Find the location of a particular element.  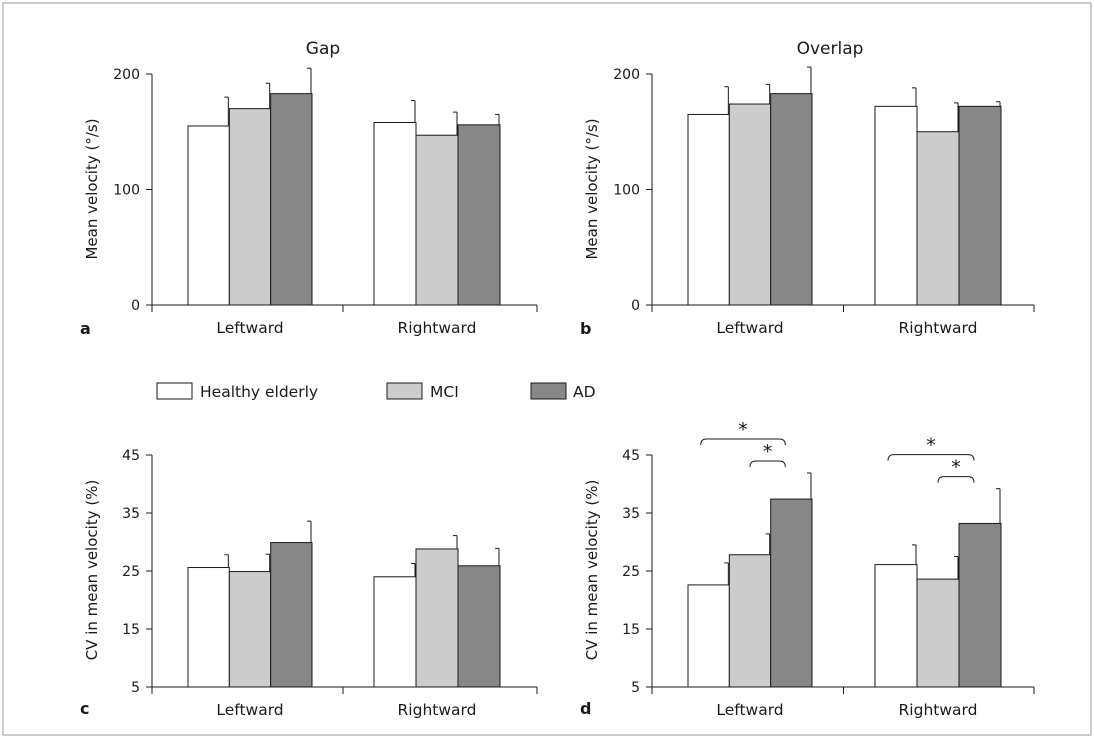

panel-b-ytick-label: 100 is located at coordinates (626, 191).